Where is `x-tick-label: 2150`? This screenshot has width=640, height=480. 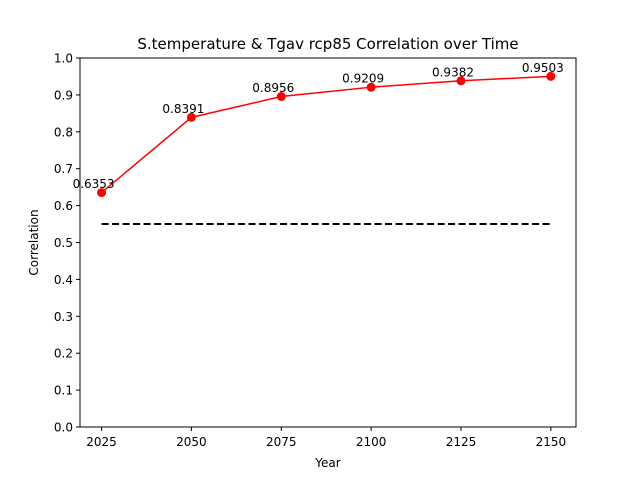
x-tick-label: 2150 is located at coordinates (551, 442).